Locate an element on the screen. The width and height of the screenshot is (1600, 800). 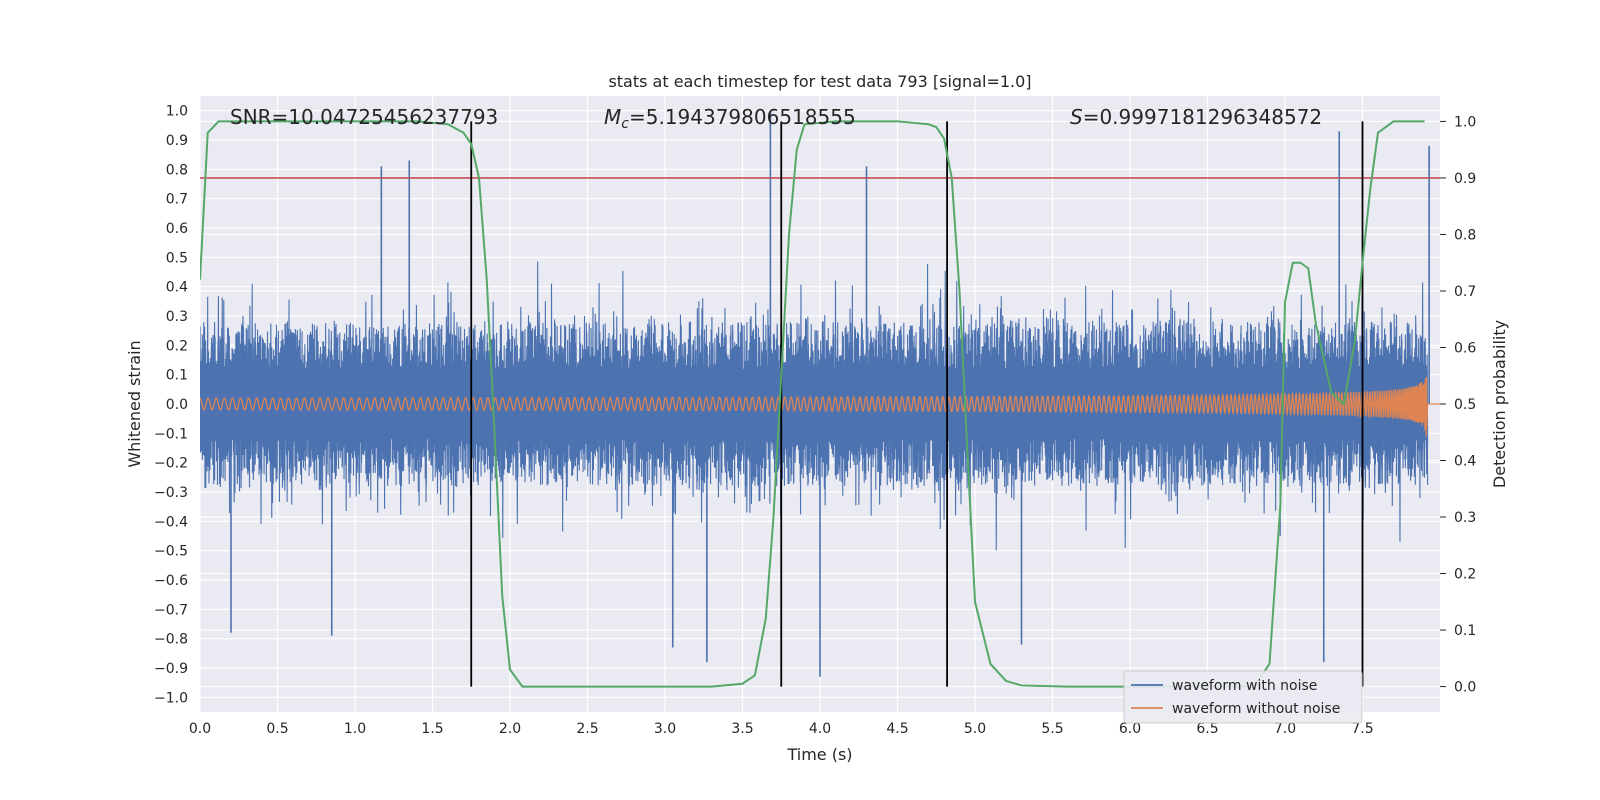
x-tick-label: 6.5 is located at coordinates (1207, 729).